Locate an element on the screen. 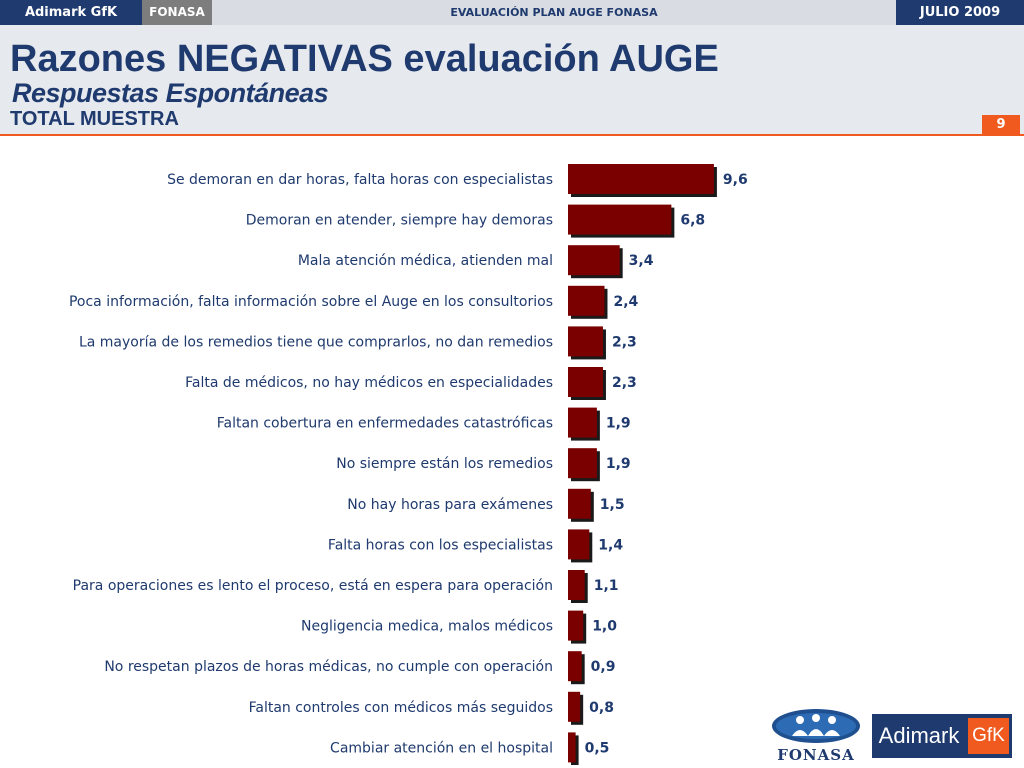  value-label: 1,0 is located at coordinates (604, 627).